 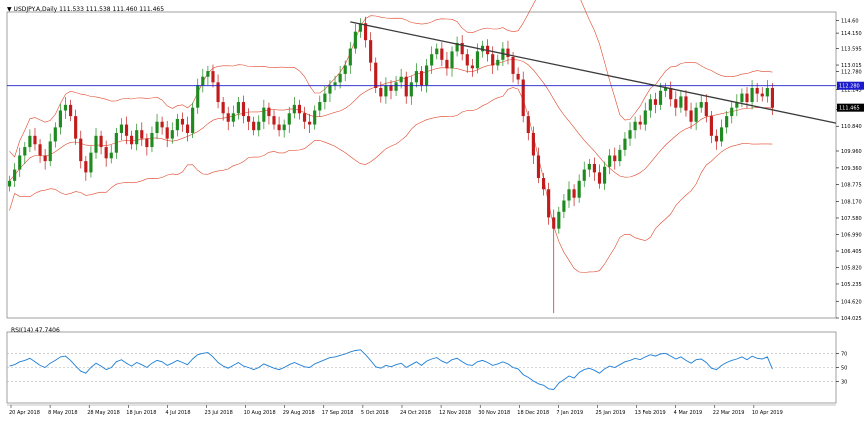 What do you see at coordinates (767, 413) in the screenshot?
I see `time-tick-label: 10 Apr 2019` at bounding box center [767, 413].